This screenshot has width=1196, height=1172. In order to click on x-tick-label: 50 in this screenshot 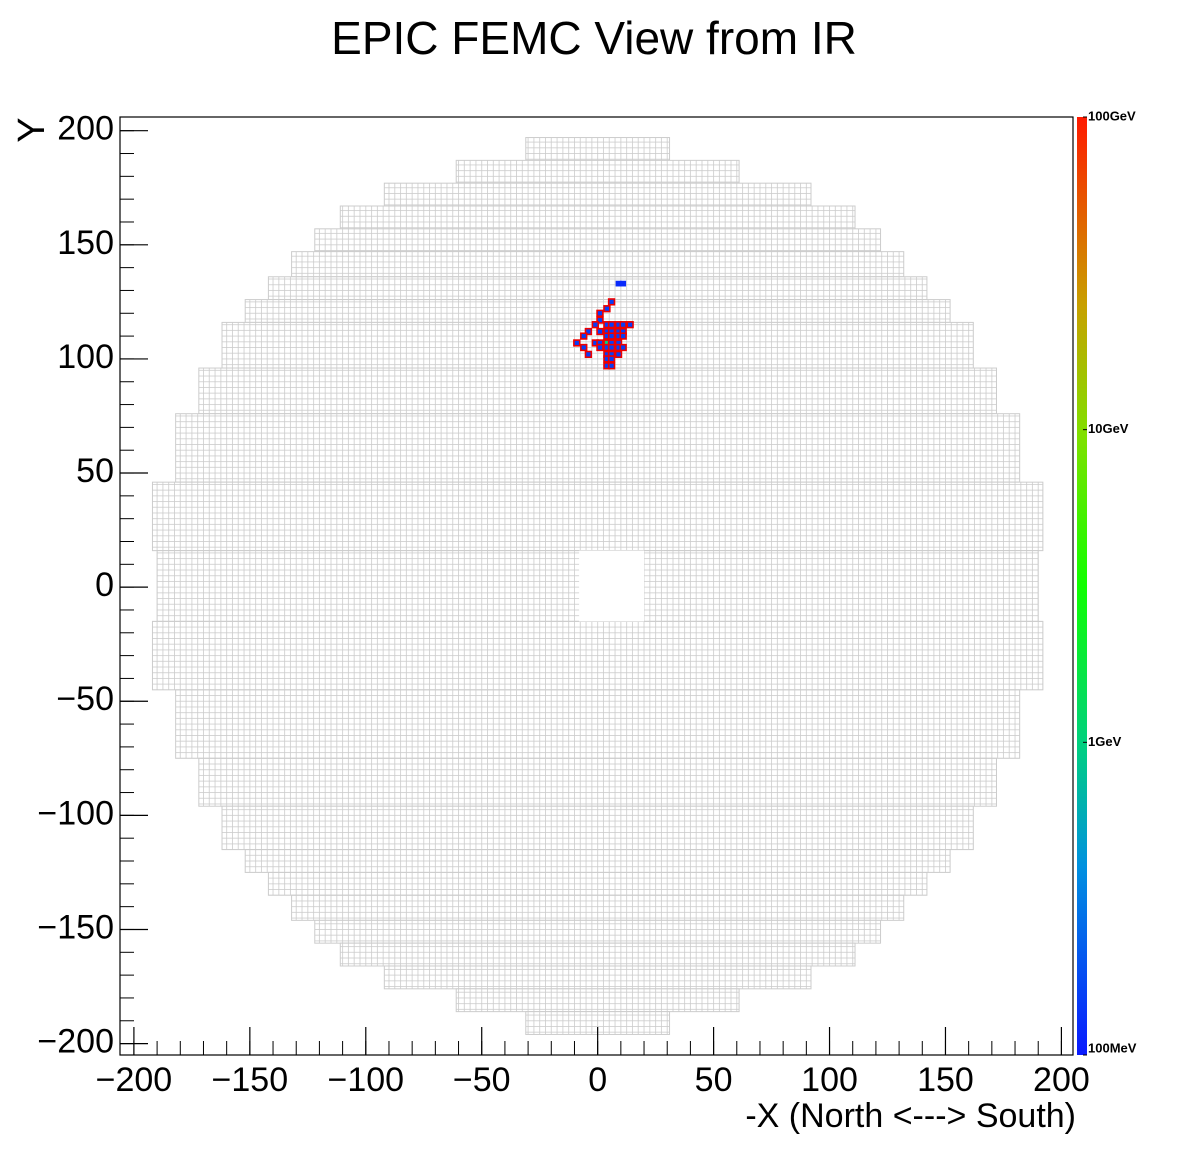, I will do `click(714, 1080)`.